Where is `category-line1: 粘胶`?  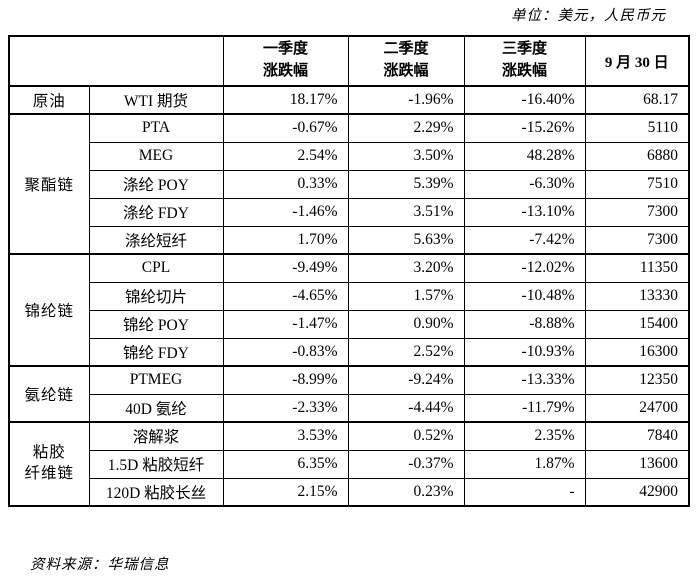
category-line1: 粘胶 is located at coordinates (49, 453).